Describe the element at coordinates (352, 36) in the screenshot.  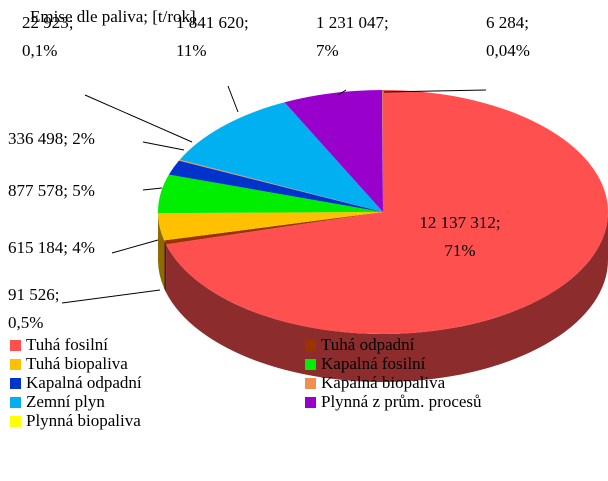
I see `data-label: 1 231 047; 7%` at that location.